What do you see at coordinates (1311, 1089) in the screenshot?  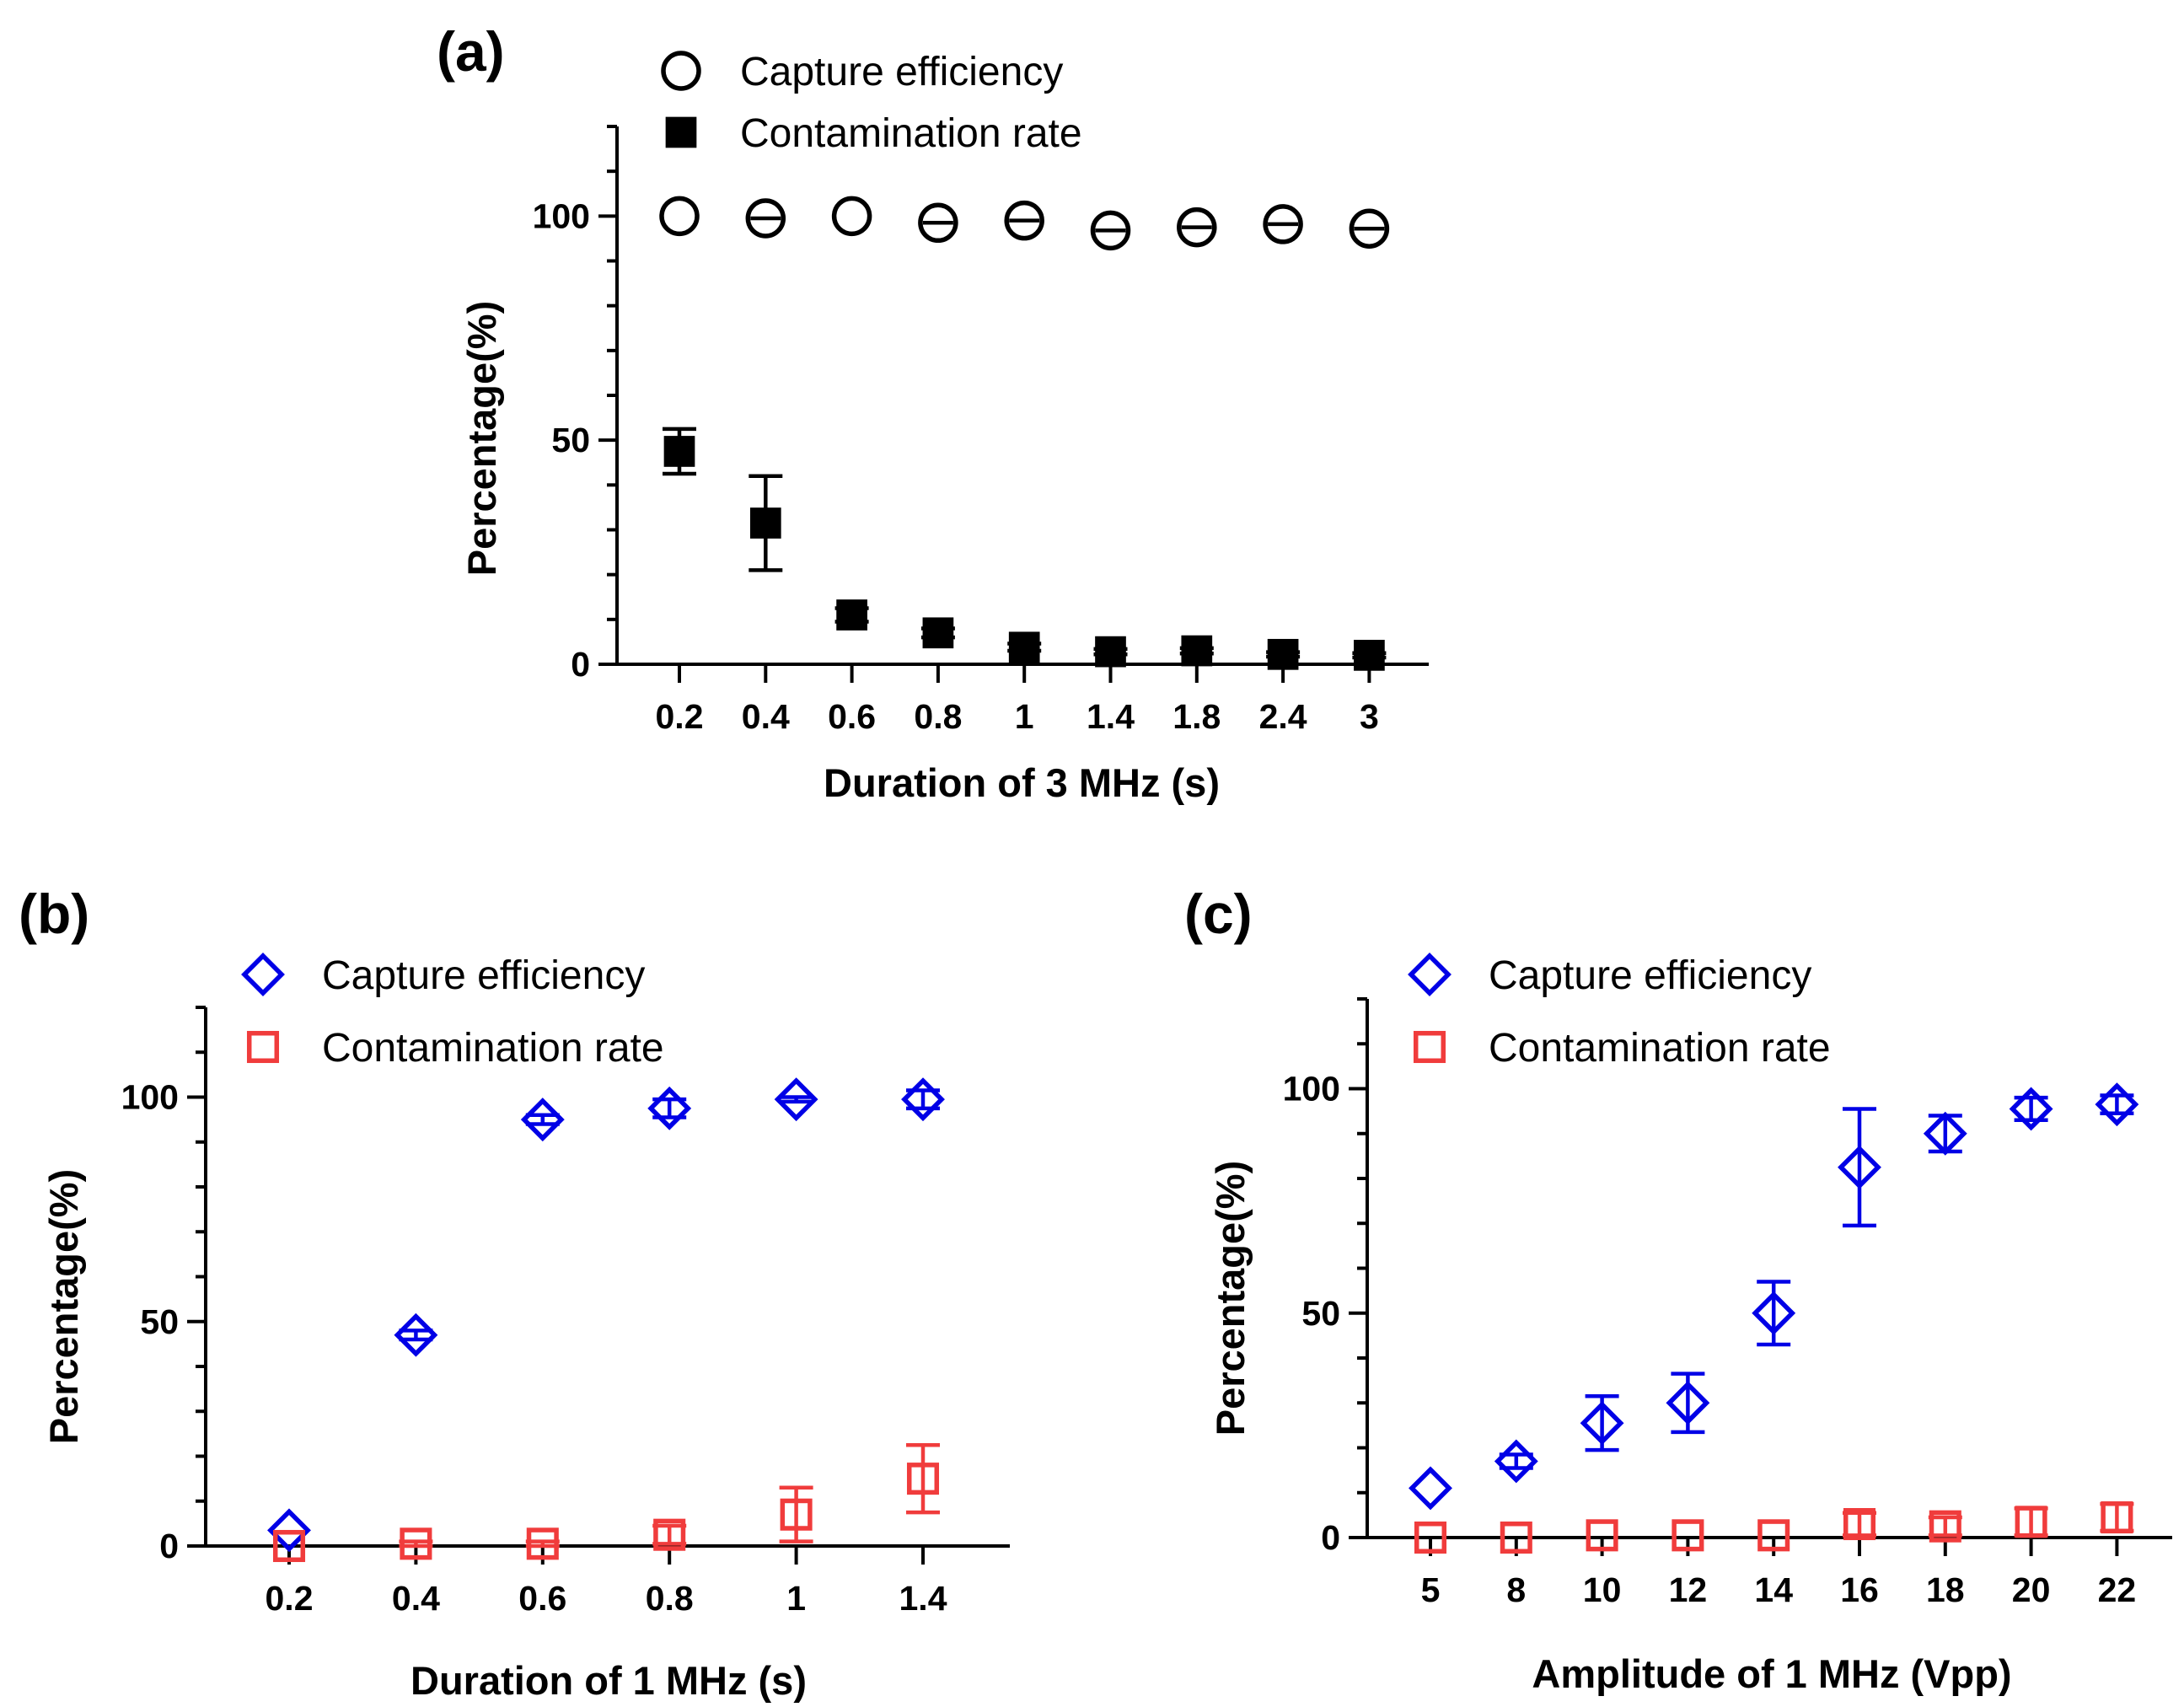 I see `panel-c-y-tick-label: 100` at bounding box center [1311, 1089].